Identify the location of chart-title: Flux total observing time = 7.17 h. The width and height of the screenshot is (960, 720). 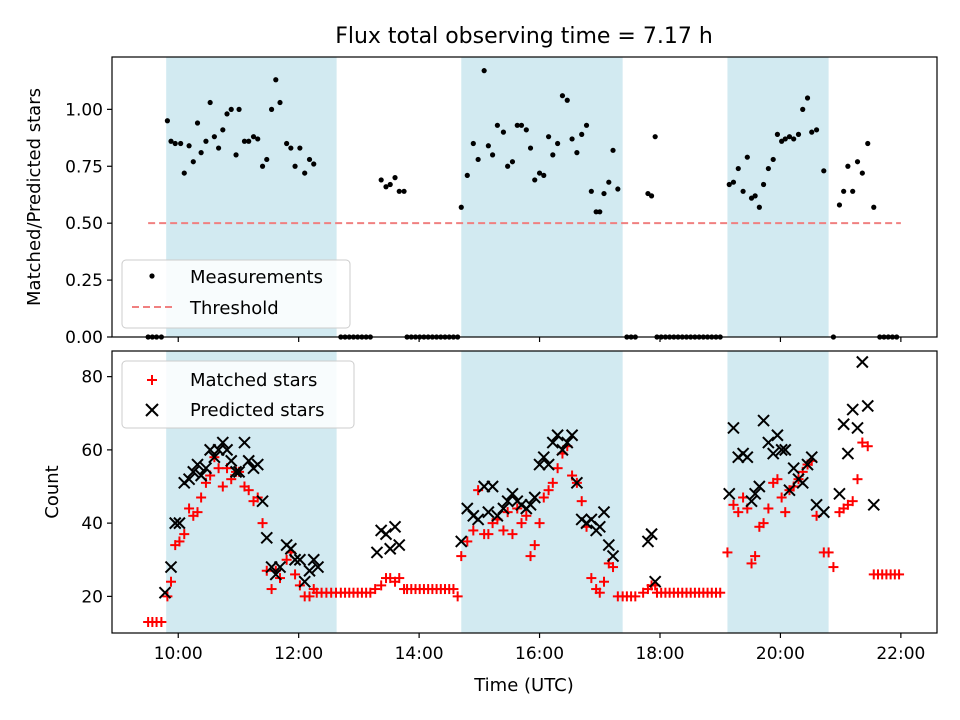
(524, 36).